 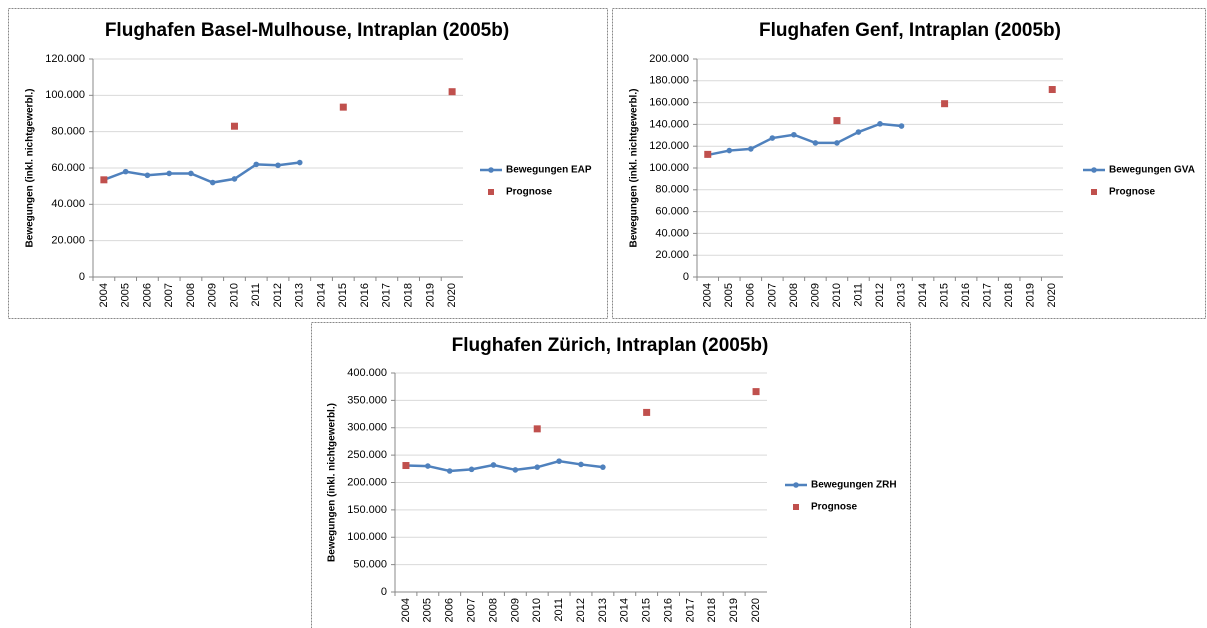 I want to click on y-tick-label: 350.000, so click(x=367, y=400).